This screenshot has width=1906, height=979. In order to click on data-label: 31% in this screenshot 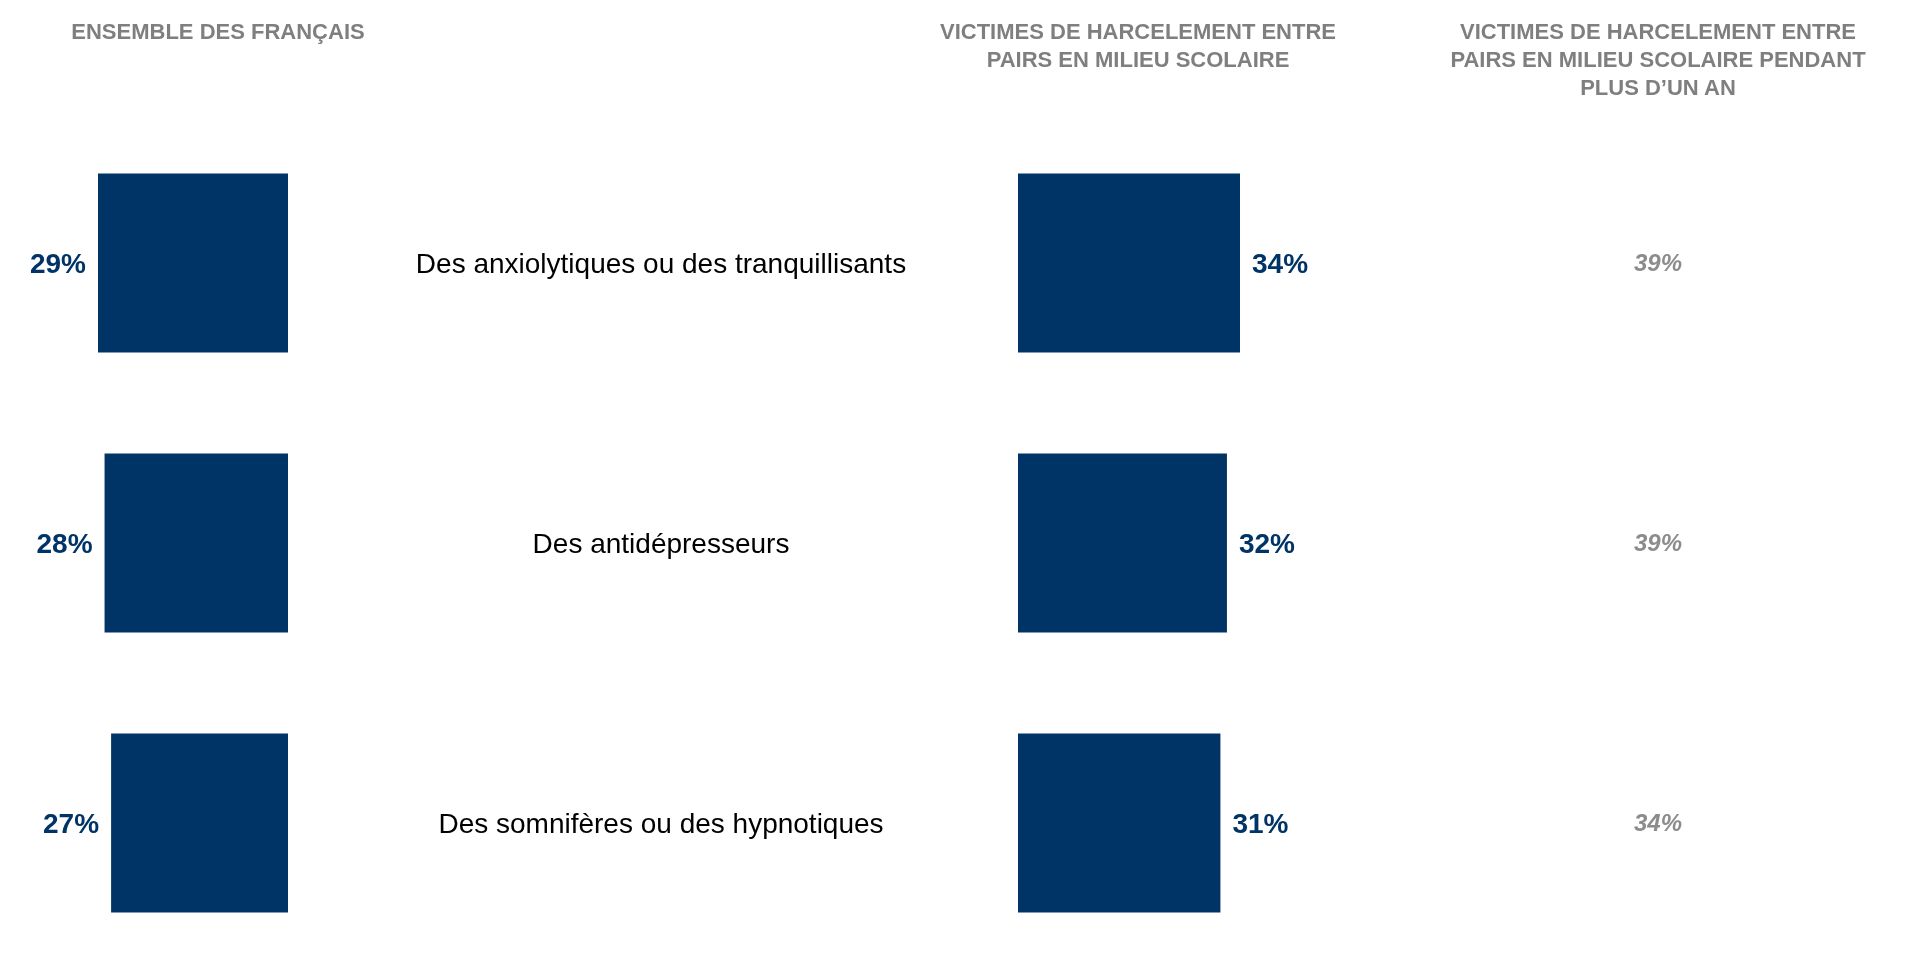, I will do `click(1260, 823)`.